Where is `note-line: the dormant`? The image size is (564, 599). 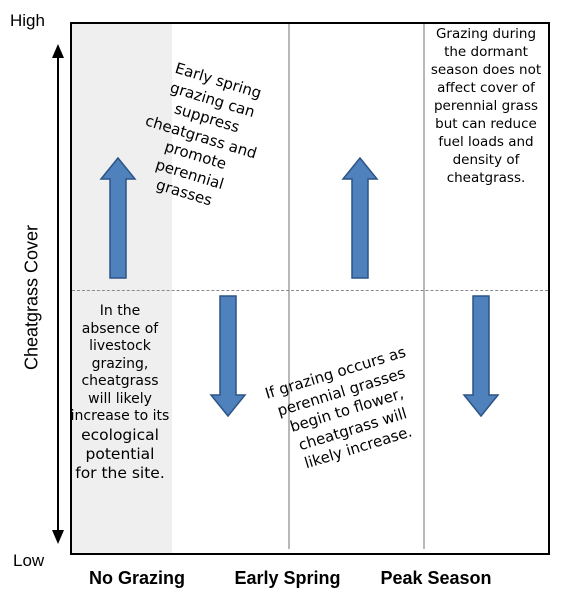
note-line: the dormant is located at coordinates (486, 51).